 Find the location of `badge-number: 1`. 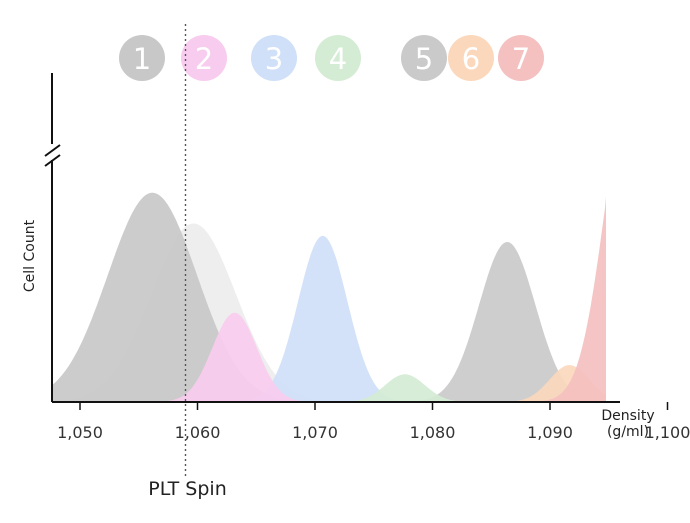

badge-number: 1 is located at coordinates (142, 59).